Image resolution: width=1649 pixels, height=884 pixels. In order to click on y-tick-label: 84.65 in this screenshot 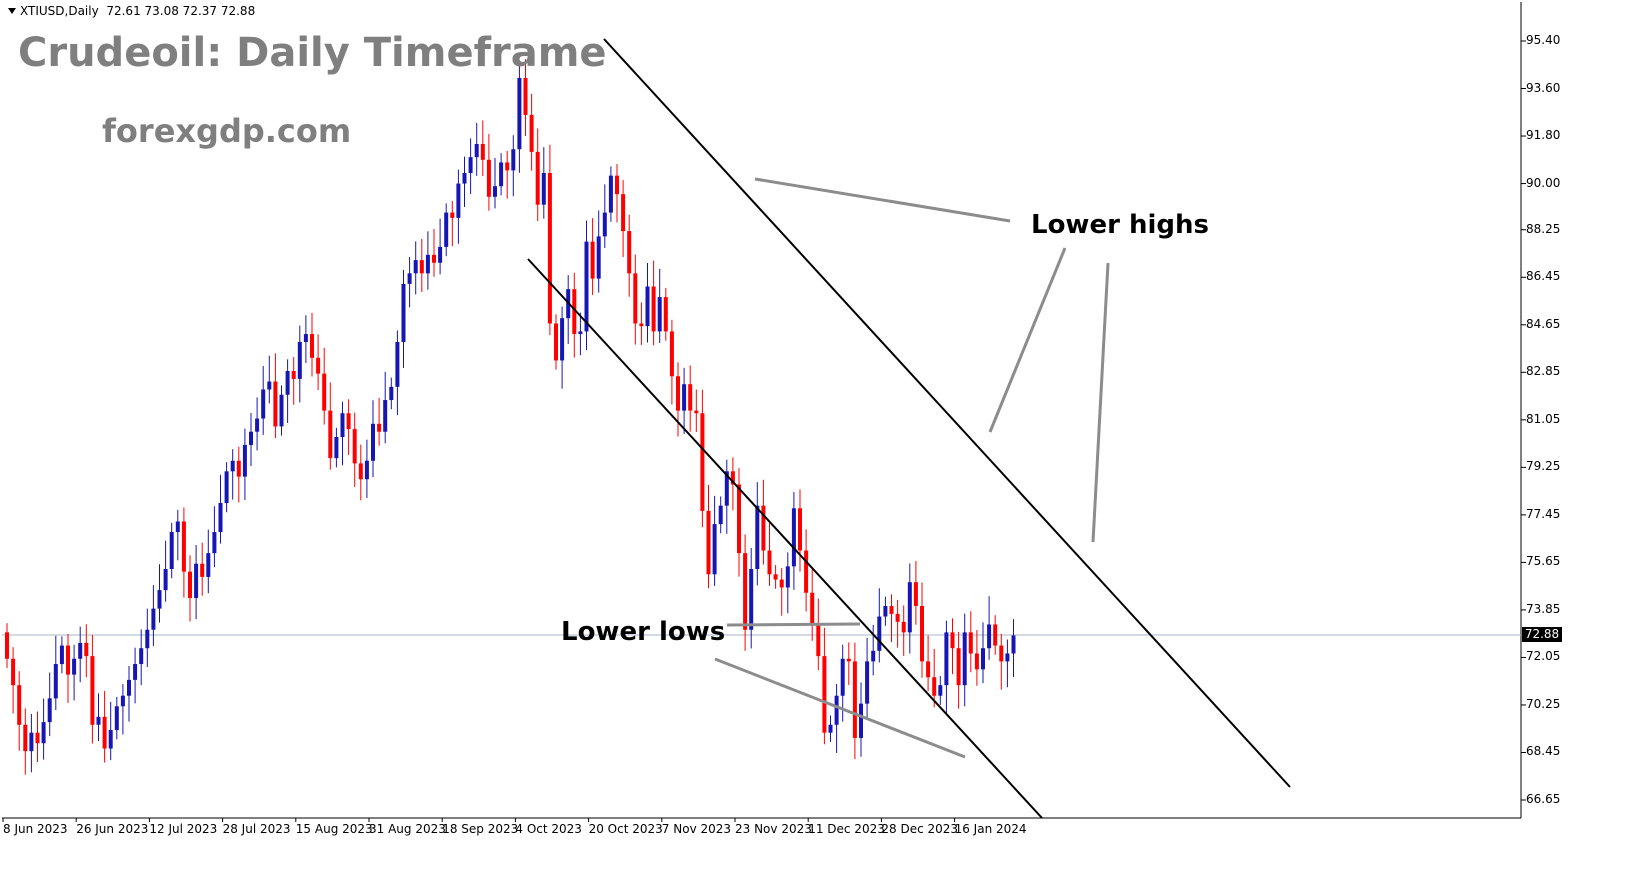, I will do `click(1543, 323)`.